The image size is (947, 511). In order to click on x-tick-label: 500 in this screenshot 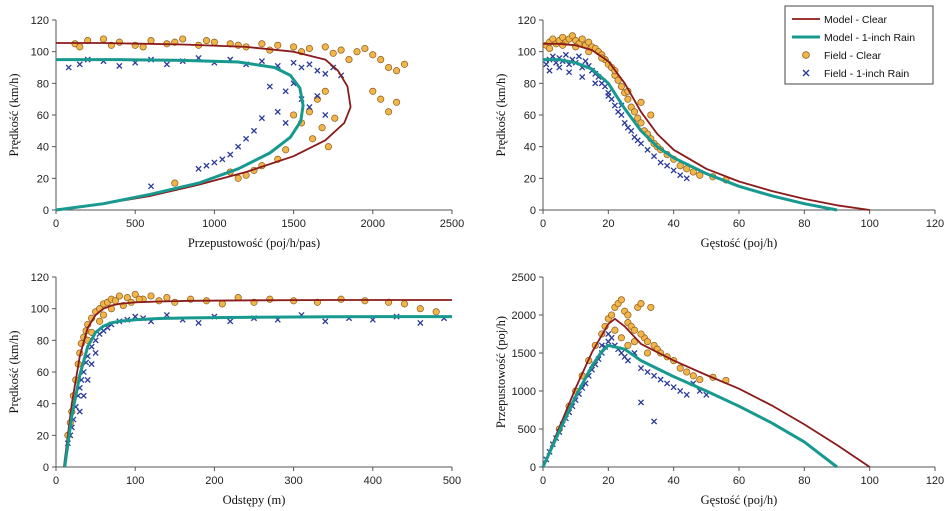, I will do `click(452, 481)`.